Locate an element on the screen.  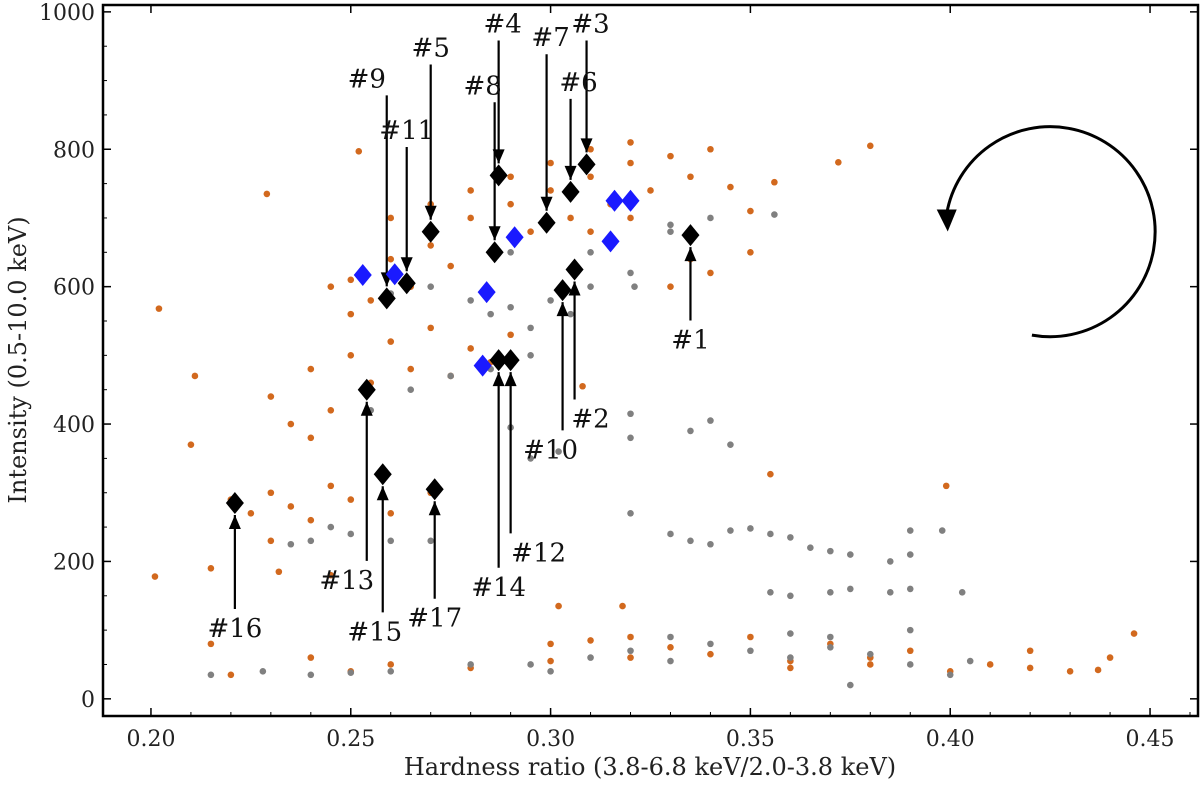
annotation-label: #9 is located at coordinates (367, 79).